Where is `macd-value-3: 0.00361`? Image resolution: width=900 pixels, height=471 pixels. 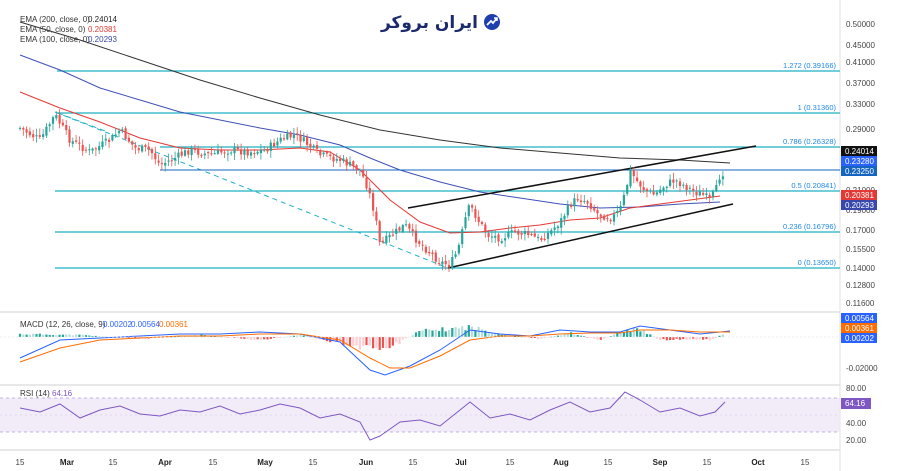
macd-value-3: 0.00361 is located at coordinates (173, 324).